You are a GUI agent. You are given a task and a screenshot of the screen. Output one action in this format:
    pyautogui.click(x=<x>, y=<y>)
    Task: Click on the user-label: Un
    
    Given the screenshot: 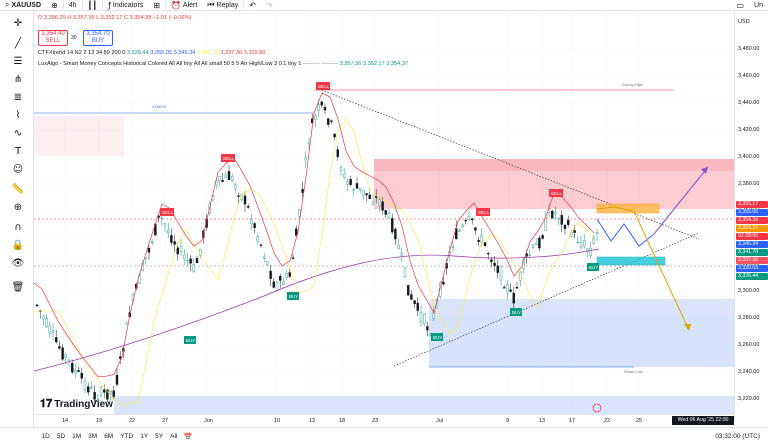 What is the action you would take?
    pyautogui.click(x=758, y=5)
    